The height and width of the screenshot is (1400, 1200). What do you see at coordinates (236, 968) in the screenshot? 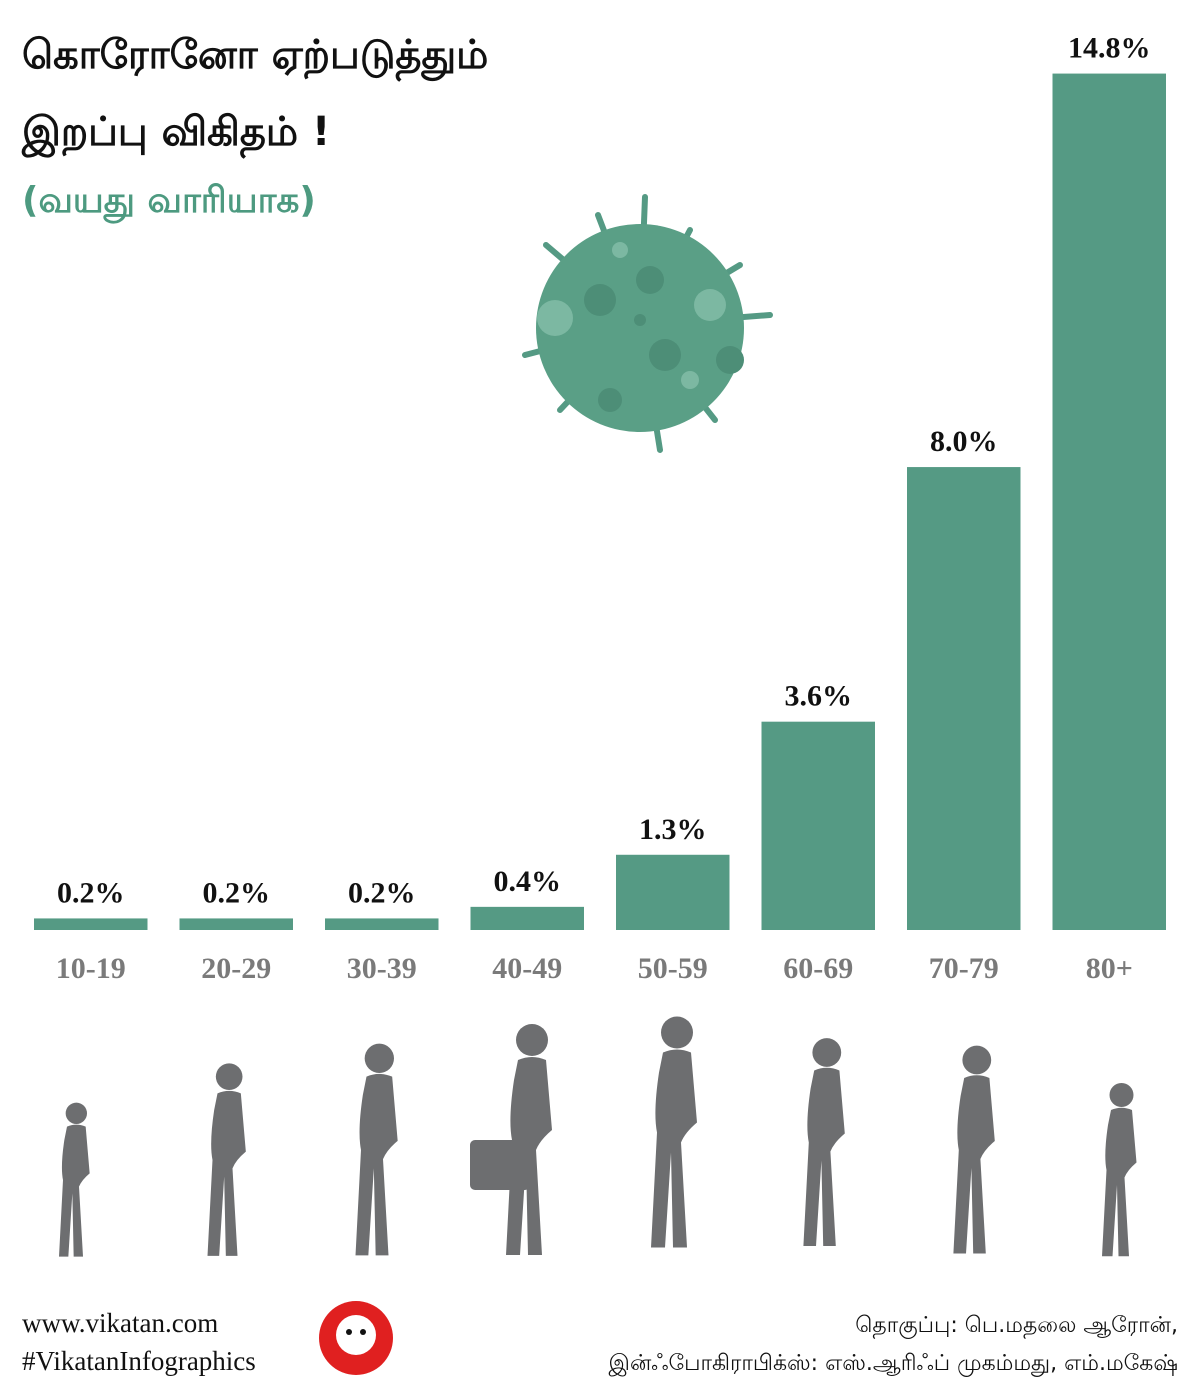
I see `x-tick-label: 20-29` at bounding box center [236, 968].